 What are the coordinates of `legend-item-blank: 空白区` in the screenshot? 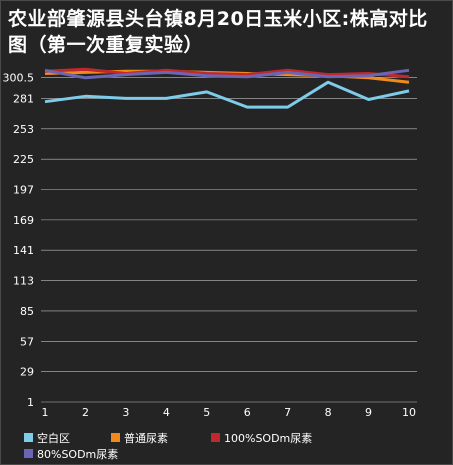 It's located at (47, 437).